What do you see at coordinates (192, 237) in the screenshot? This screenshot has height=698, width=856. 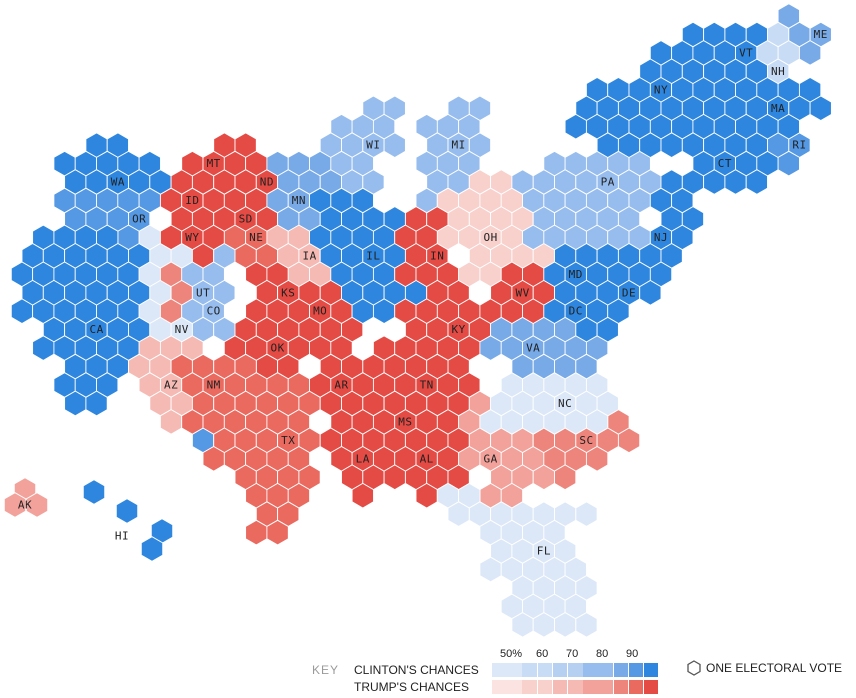 I see `state-label: WY` at bounding box center [192, 237].